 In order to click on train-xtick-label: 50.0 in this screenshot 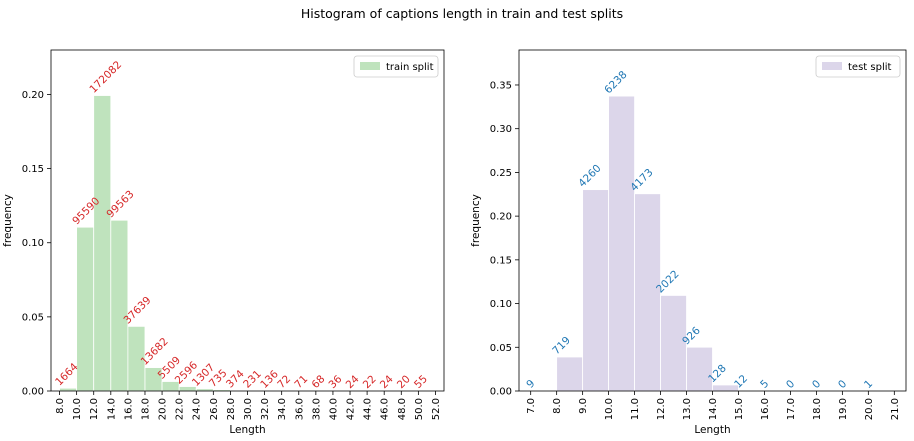, I will do `click(419, 409)`.